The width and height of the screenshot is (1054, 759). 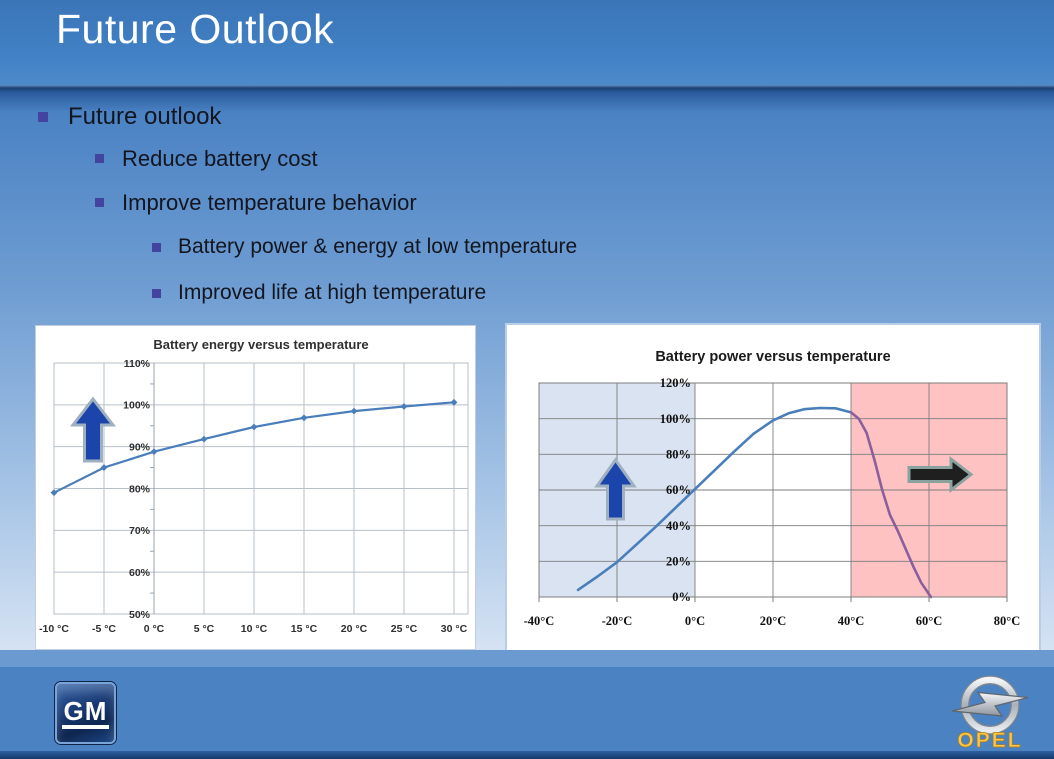 What do you see at coordinates (989, 740) in the screenshot?
I see `opel-logo-text: OPEL` at bounding box center [989, 740].